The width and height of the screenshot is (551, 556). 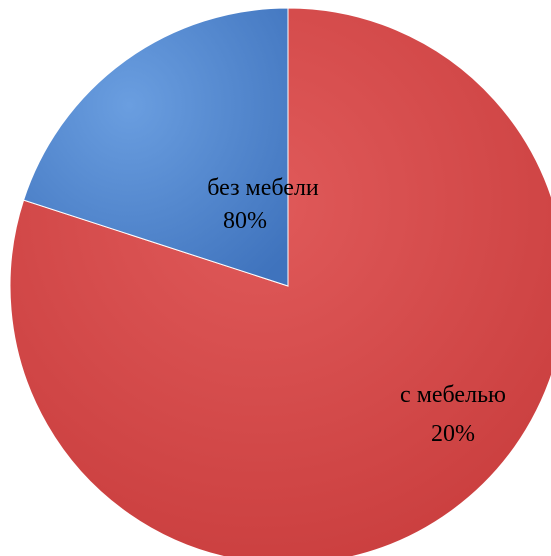 What do you see at coordinates (245, 221) in the screenshot?
I see `slice-label-percent: 80%` at bounding box center [245, 221].